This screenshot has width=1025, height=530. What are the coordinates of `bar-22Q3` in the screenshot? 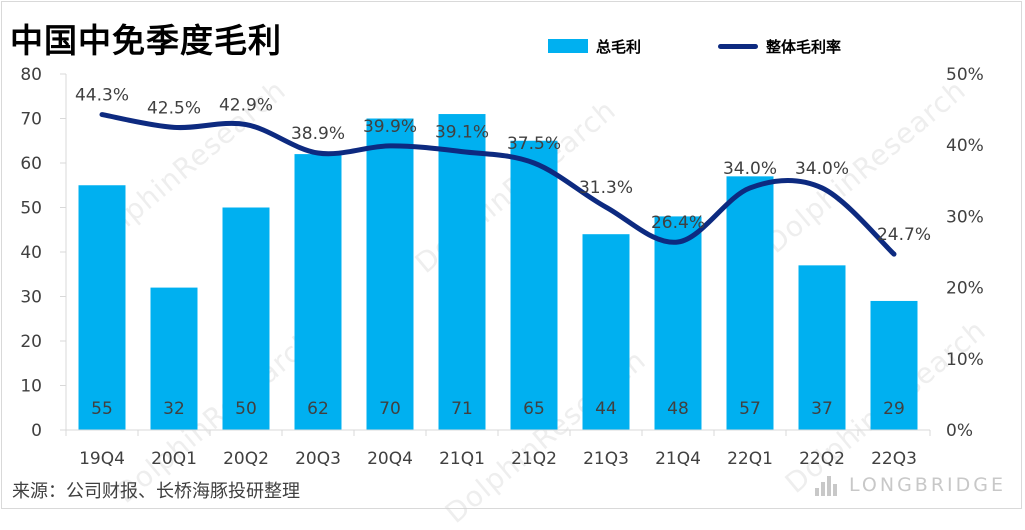 It's located at (894, 365).